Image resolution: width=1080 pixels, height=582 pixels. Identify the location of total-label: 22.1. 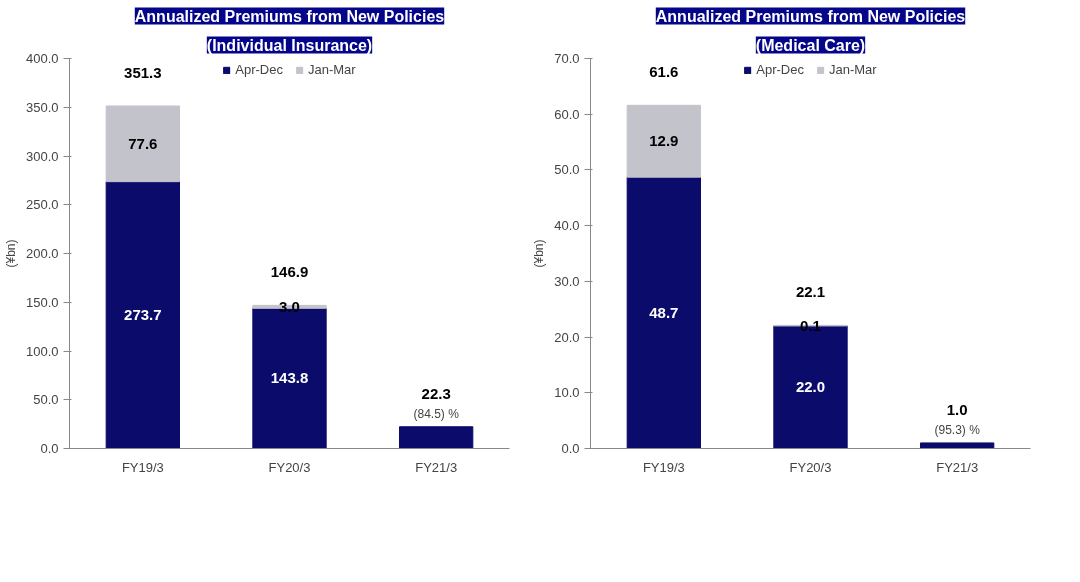
(810, 292).